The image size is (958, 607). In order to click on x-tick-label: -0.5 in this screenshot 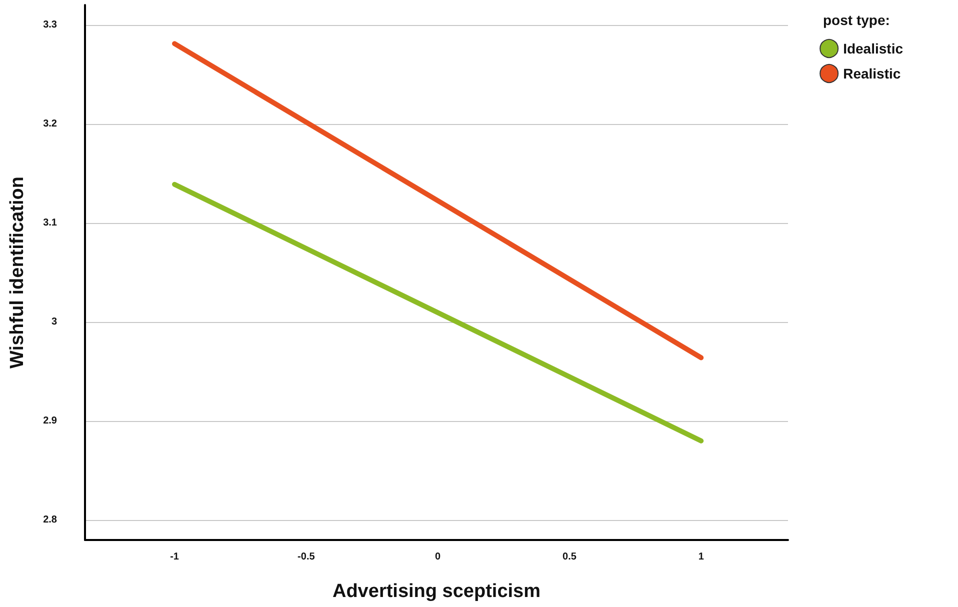, I will do `click(307, 557)`.